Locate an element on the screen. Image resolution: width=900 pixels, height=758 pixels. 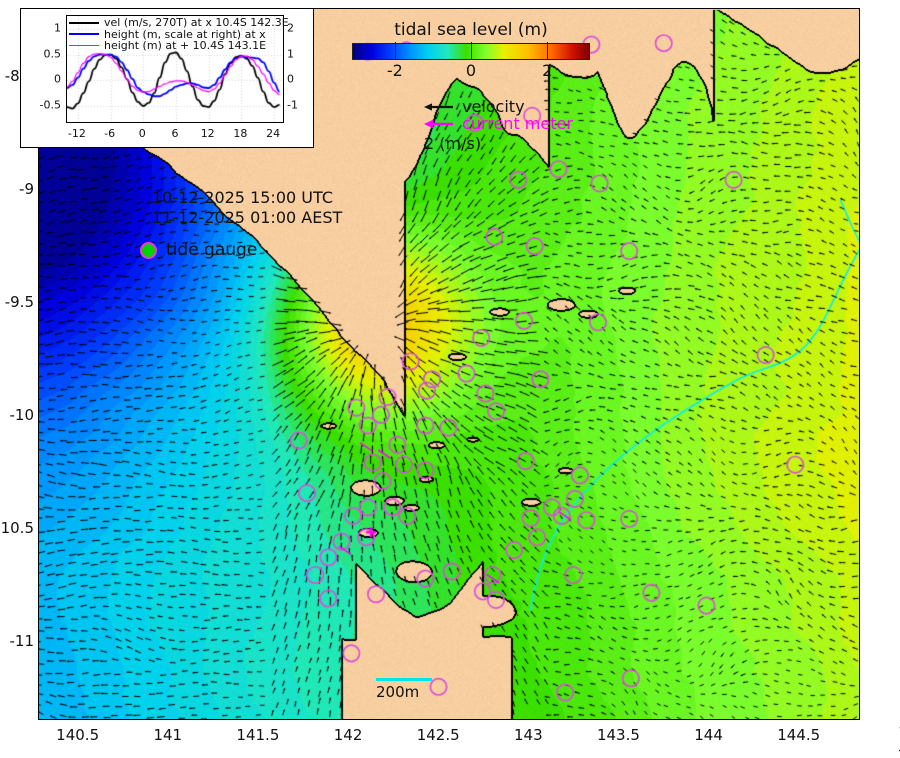
vector-key-current-meter: current meter is located at coordinates (498, 123).